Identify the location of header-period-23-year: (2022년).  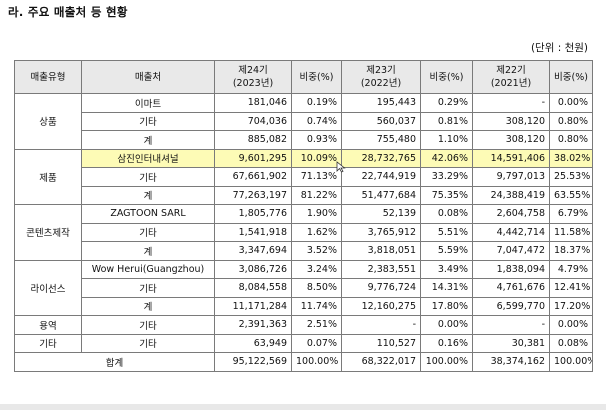
(381, 83).